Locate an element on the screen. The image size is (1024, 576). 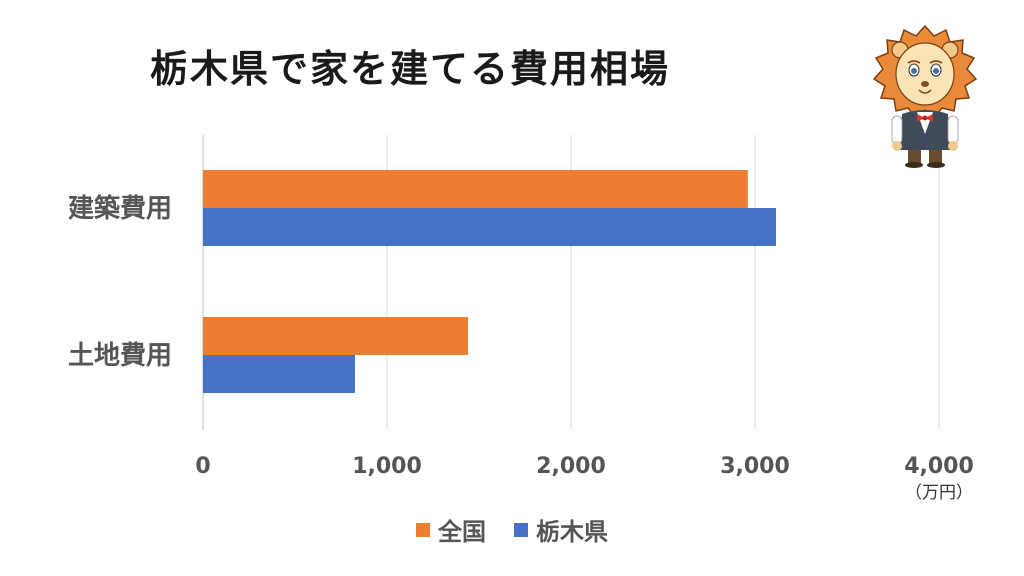
x-tick-label: 2,000 is located at coordinates (571, 466).